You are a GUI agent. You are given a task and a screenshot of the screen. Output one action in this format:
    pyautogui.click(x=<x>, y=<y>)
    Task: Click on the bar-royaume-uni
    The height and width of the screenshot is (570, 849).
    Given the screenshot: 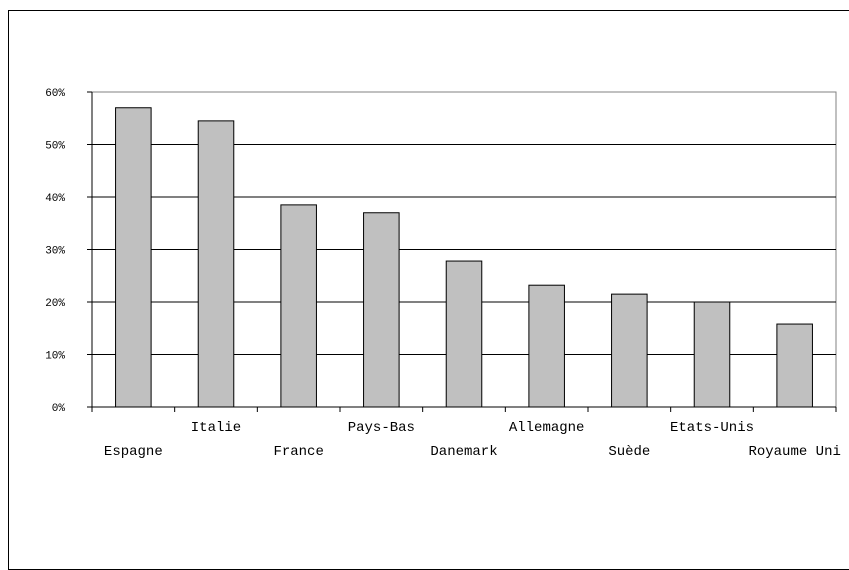 What is the action you would take?
    pyautogui.click(x=794, y=365)
    